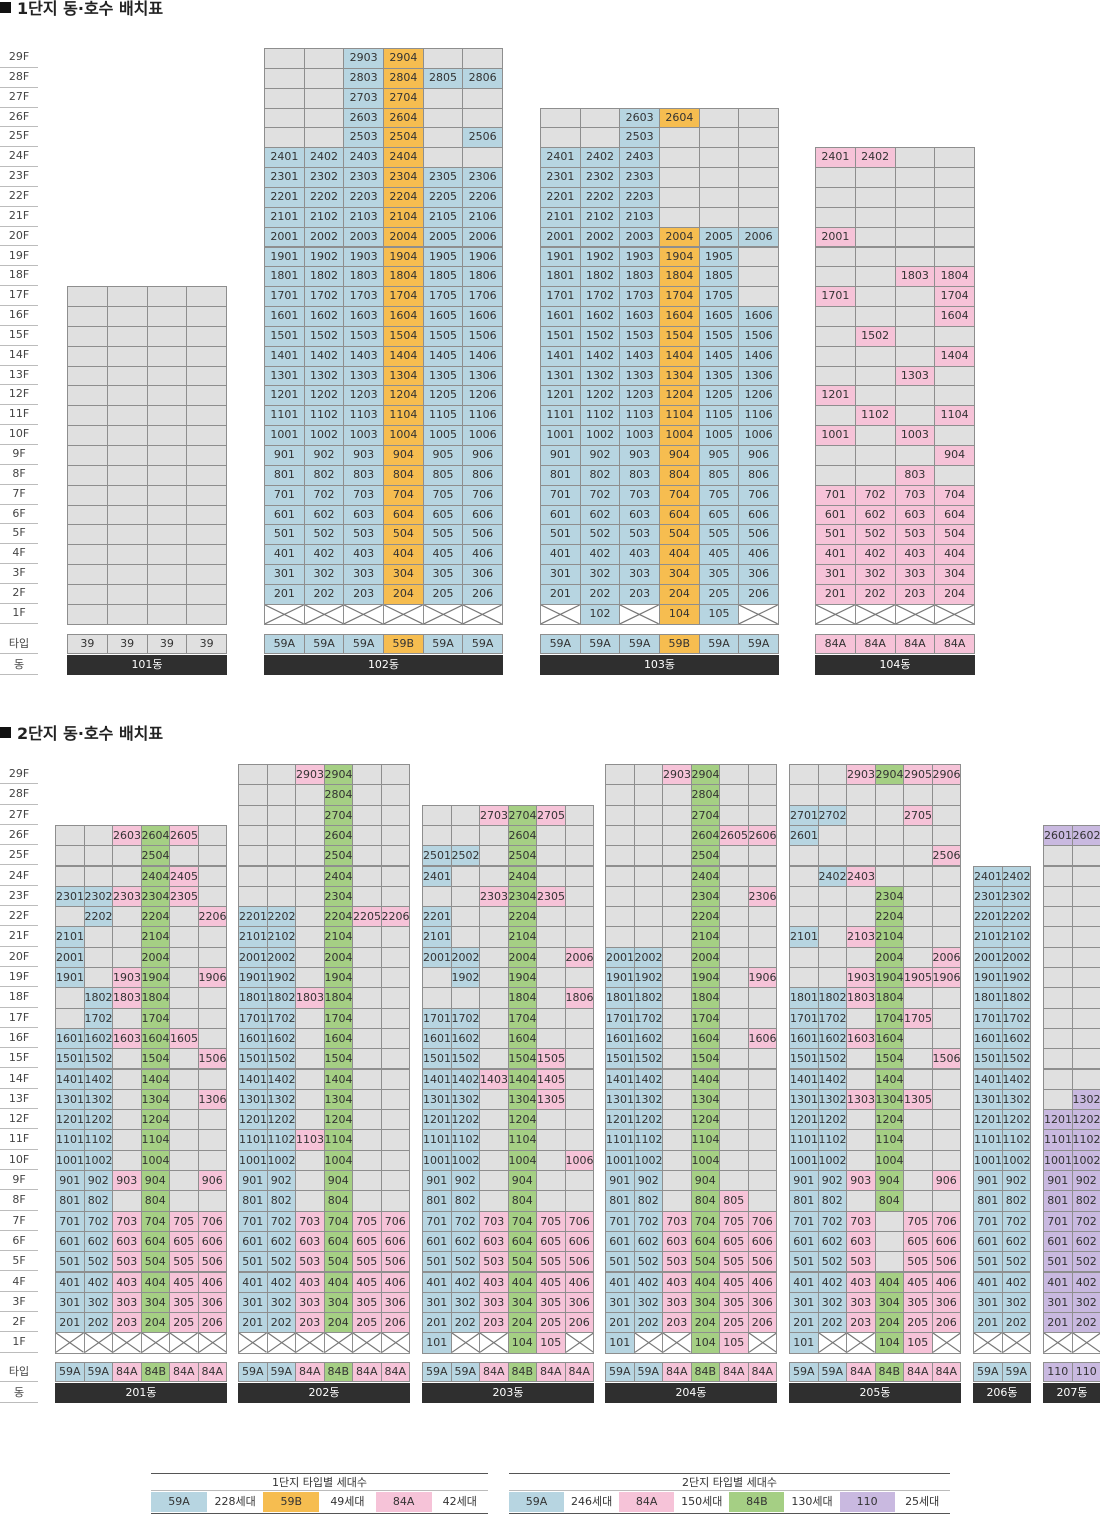 This screenshot has width=1100, height=1523. What do you see at coordinates (19, 794) in the screenshot?
I see `floor-label: 28F` at bounding box center [19, 794].